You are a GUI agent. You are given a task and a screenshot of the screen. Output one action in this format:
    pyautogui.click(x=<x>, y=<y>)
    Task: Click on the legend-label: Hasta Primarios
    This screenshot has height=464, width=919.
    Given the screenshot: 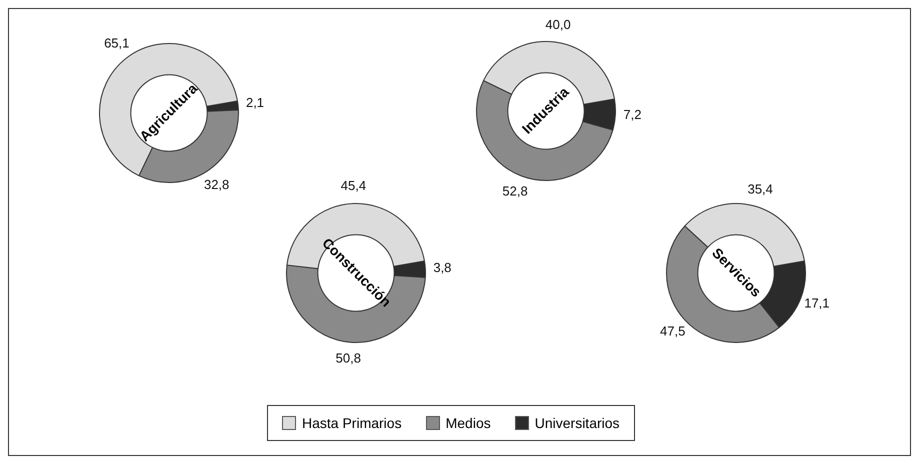 What is the action you would take?
    pyautogui.click(x=351, y=423)
    